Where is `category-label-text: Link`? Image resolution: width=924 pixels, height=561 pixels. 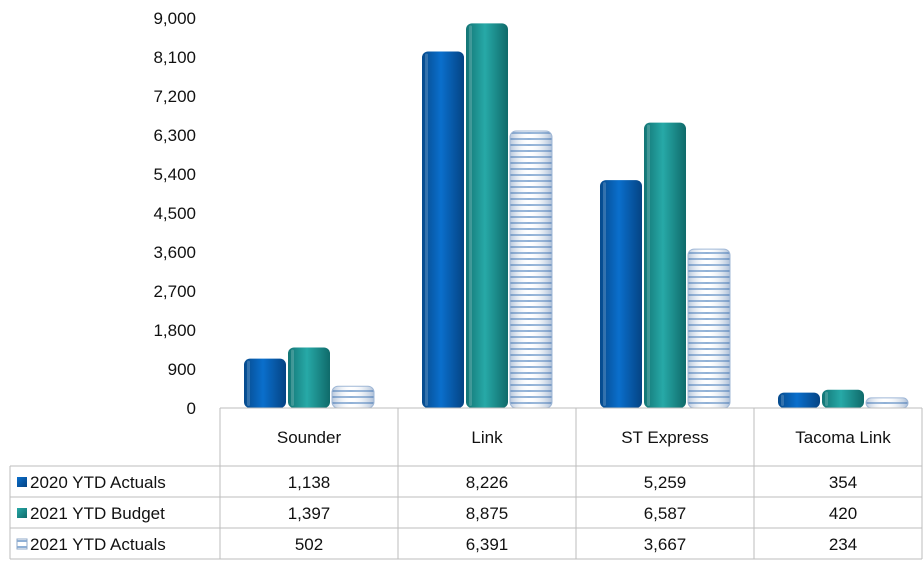
category-label-text: Link is located at coordinates (487, 437).